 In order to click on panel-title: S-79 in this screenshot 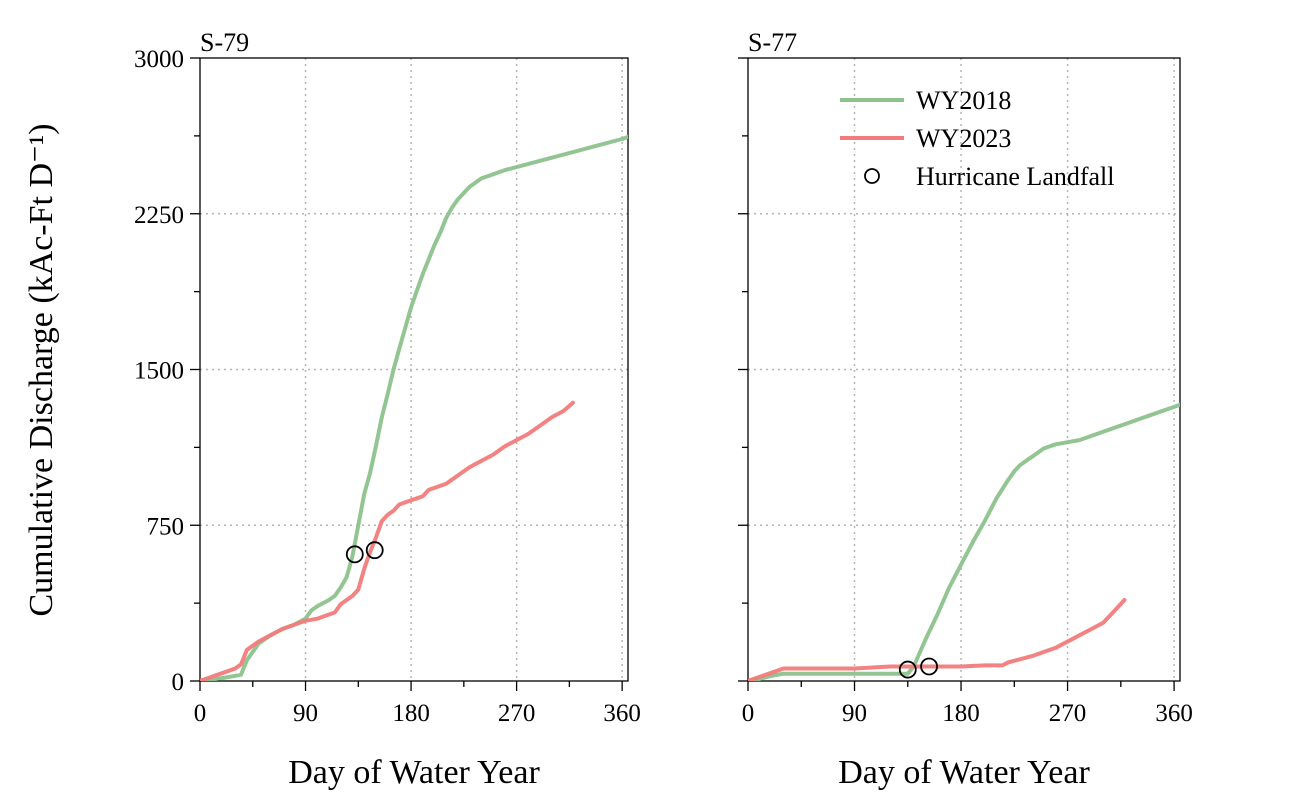, I will do `click(224, 42)`.